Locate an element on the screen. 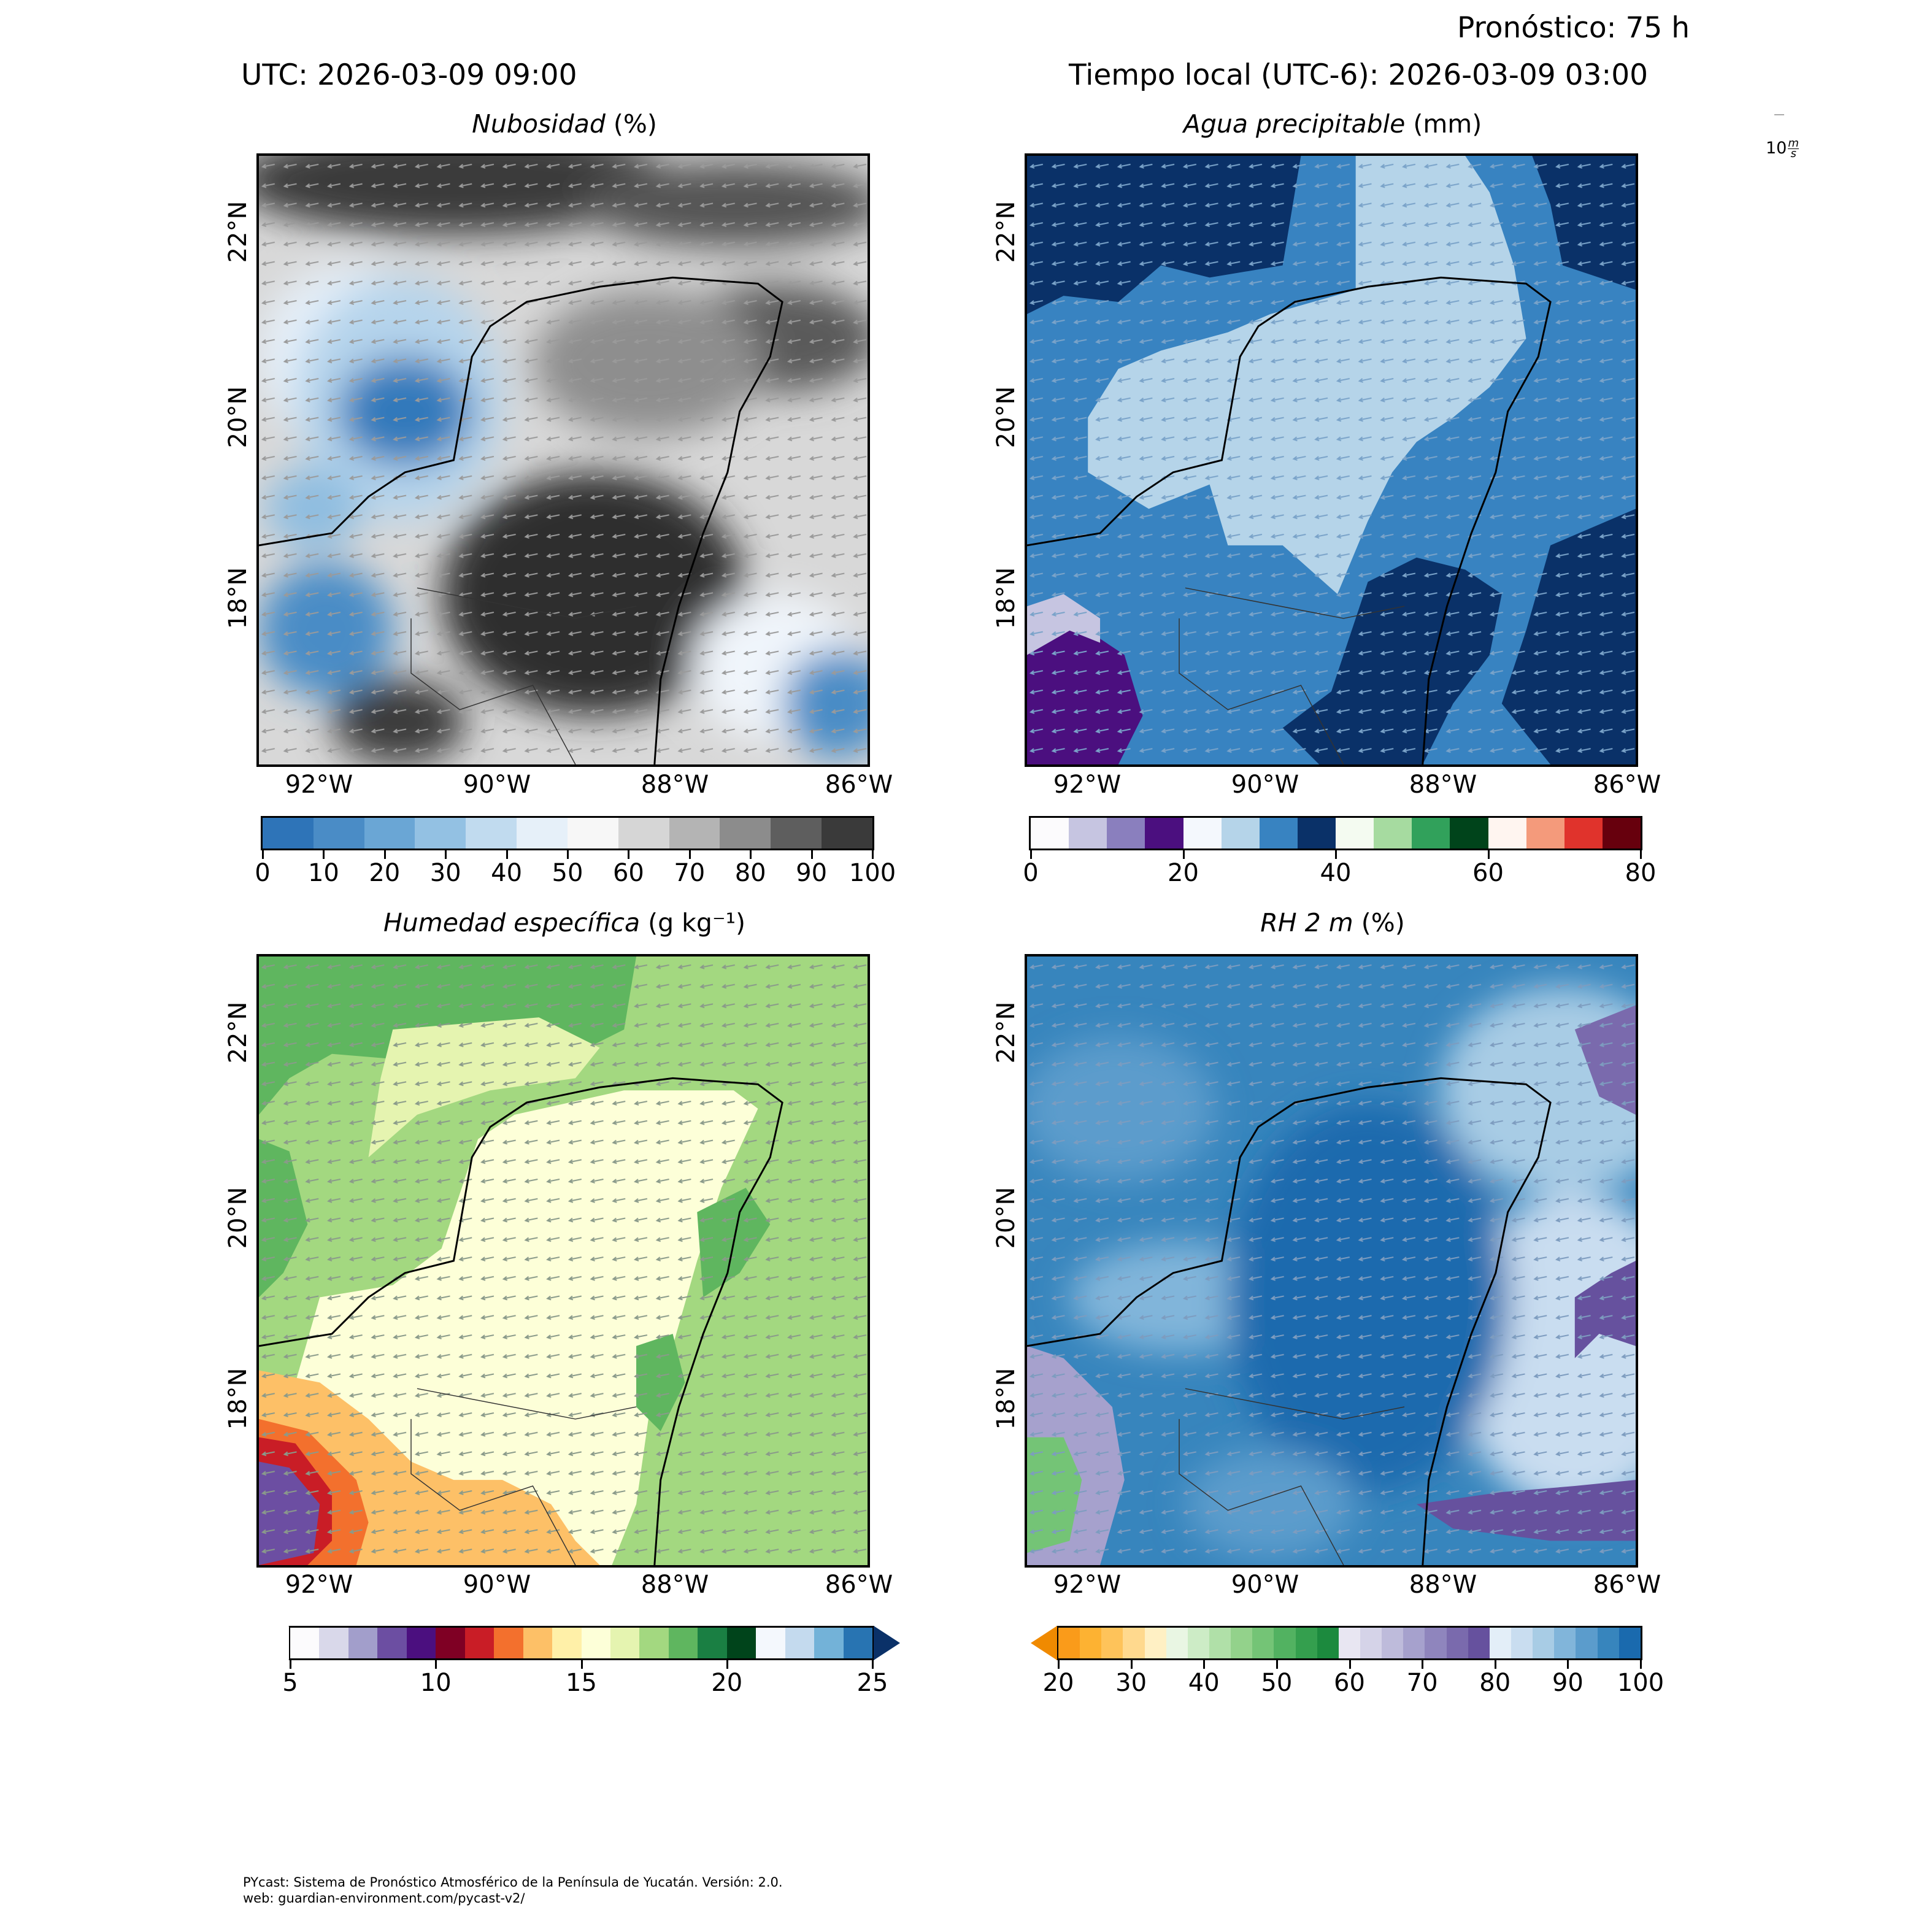 This screenshot has width=1932, height=1932. lon-label-86w-rh: 86°W is located at coordinates (1627, 1585).